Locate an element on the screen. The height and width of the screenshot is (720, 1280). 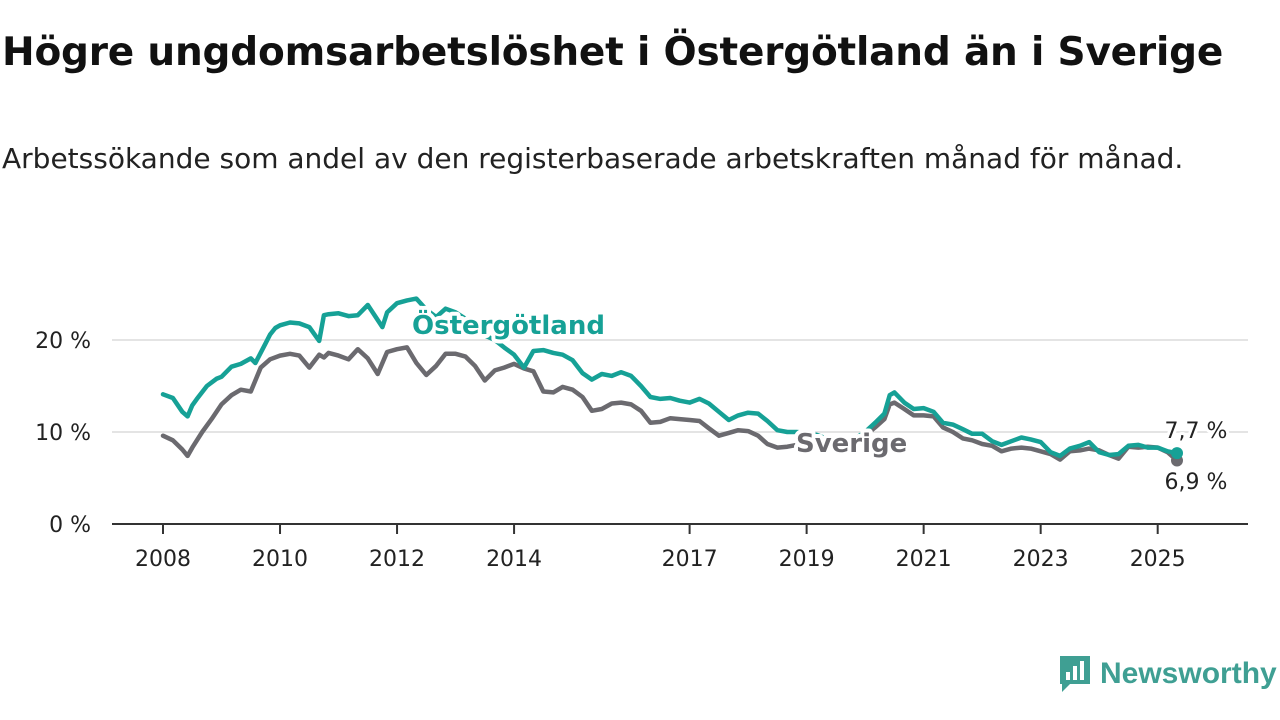
gridlines is located at coordinates (680, 386).